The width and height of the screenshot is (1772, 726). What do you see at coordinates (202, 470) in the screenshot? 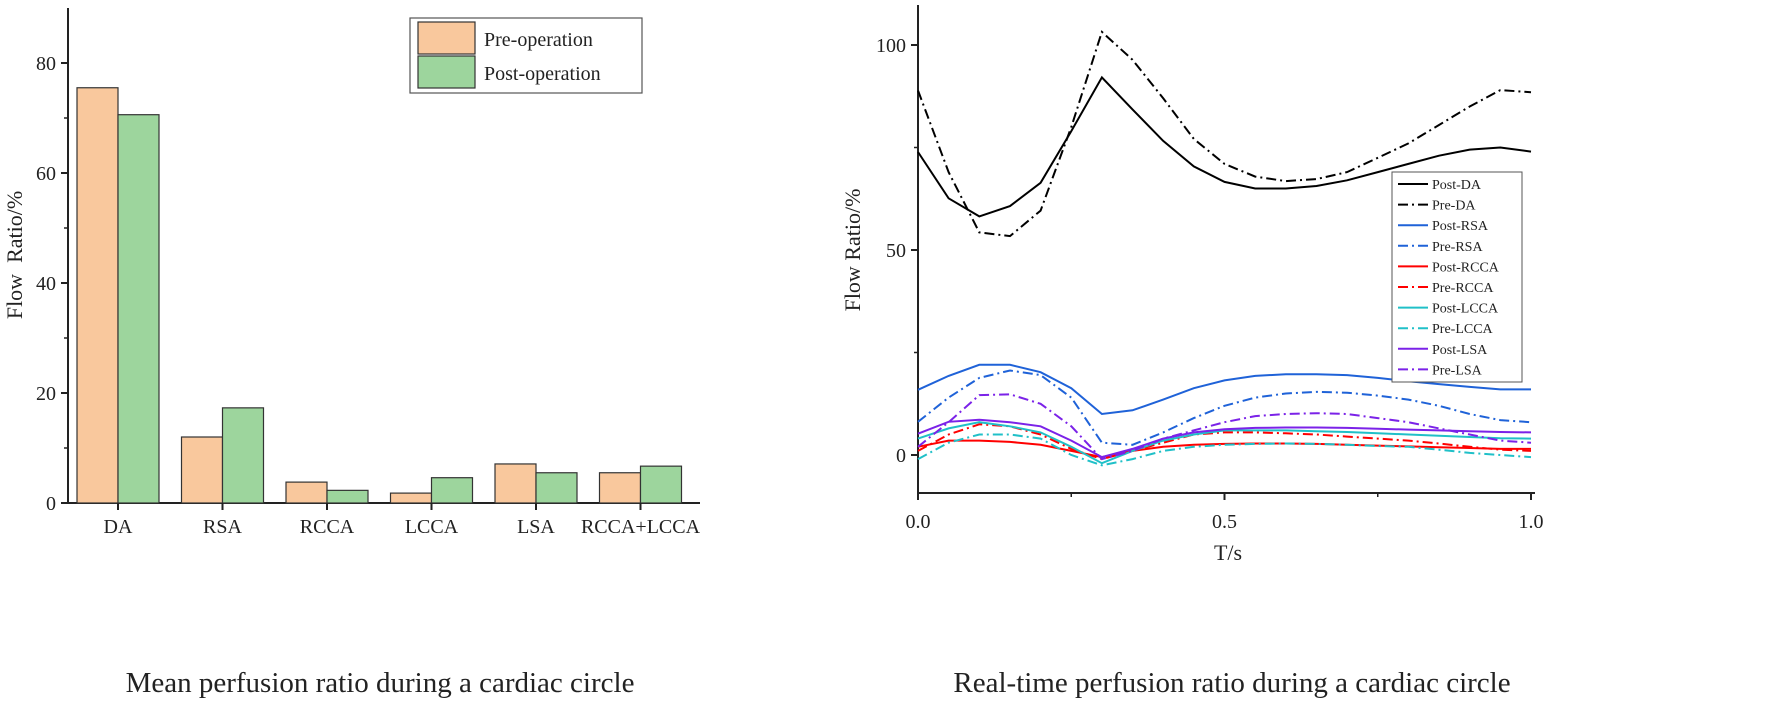
I see `bar-pre-operation-rsa` at bounding box center [202, 470].